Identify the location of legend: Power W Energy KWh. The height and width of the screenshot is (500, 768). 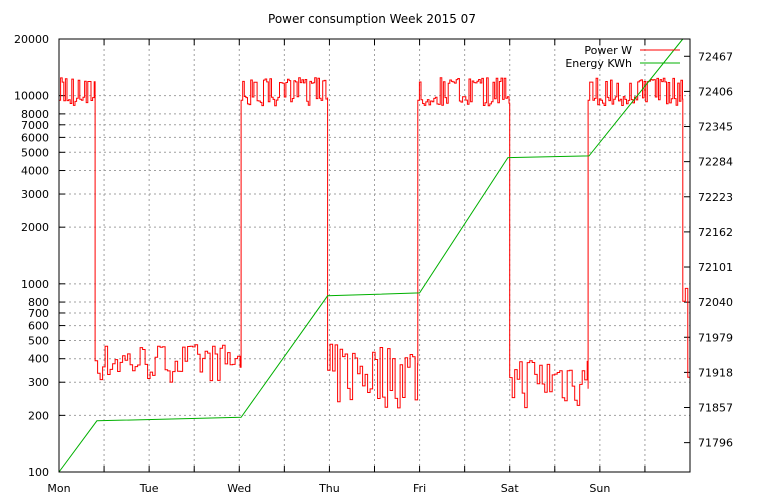
(622, 57).